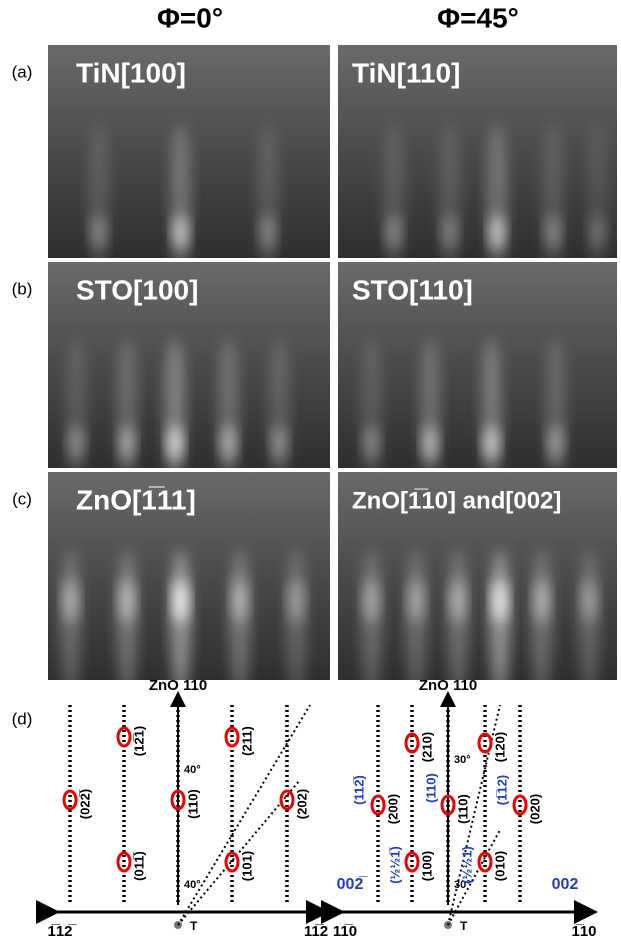 Image resolution: width=621 pixels, height=943 pixels. Describe the element at coordinates (466, 865) in the screenshot. I see `blue-spot-label: (½½1)` at that location.